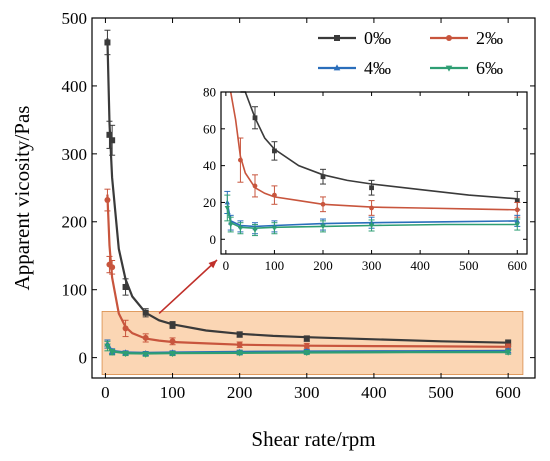 The height and width of the screenshot is (461, 550). What do you see at coordinates (377, 68) in the screenshot?
I see `legend-label: 4‰` at bounding box center [377, 68].